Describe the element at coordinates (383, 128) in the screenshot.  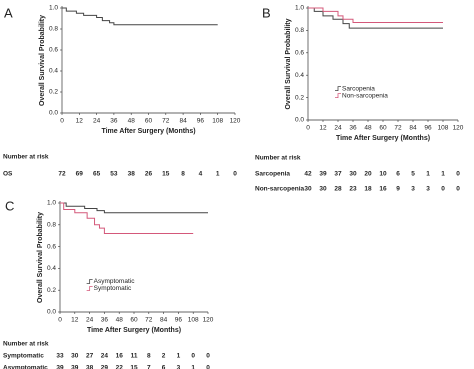
I see `x-tick-label: 60` at that location.